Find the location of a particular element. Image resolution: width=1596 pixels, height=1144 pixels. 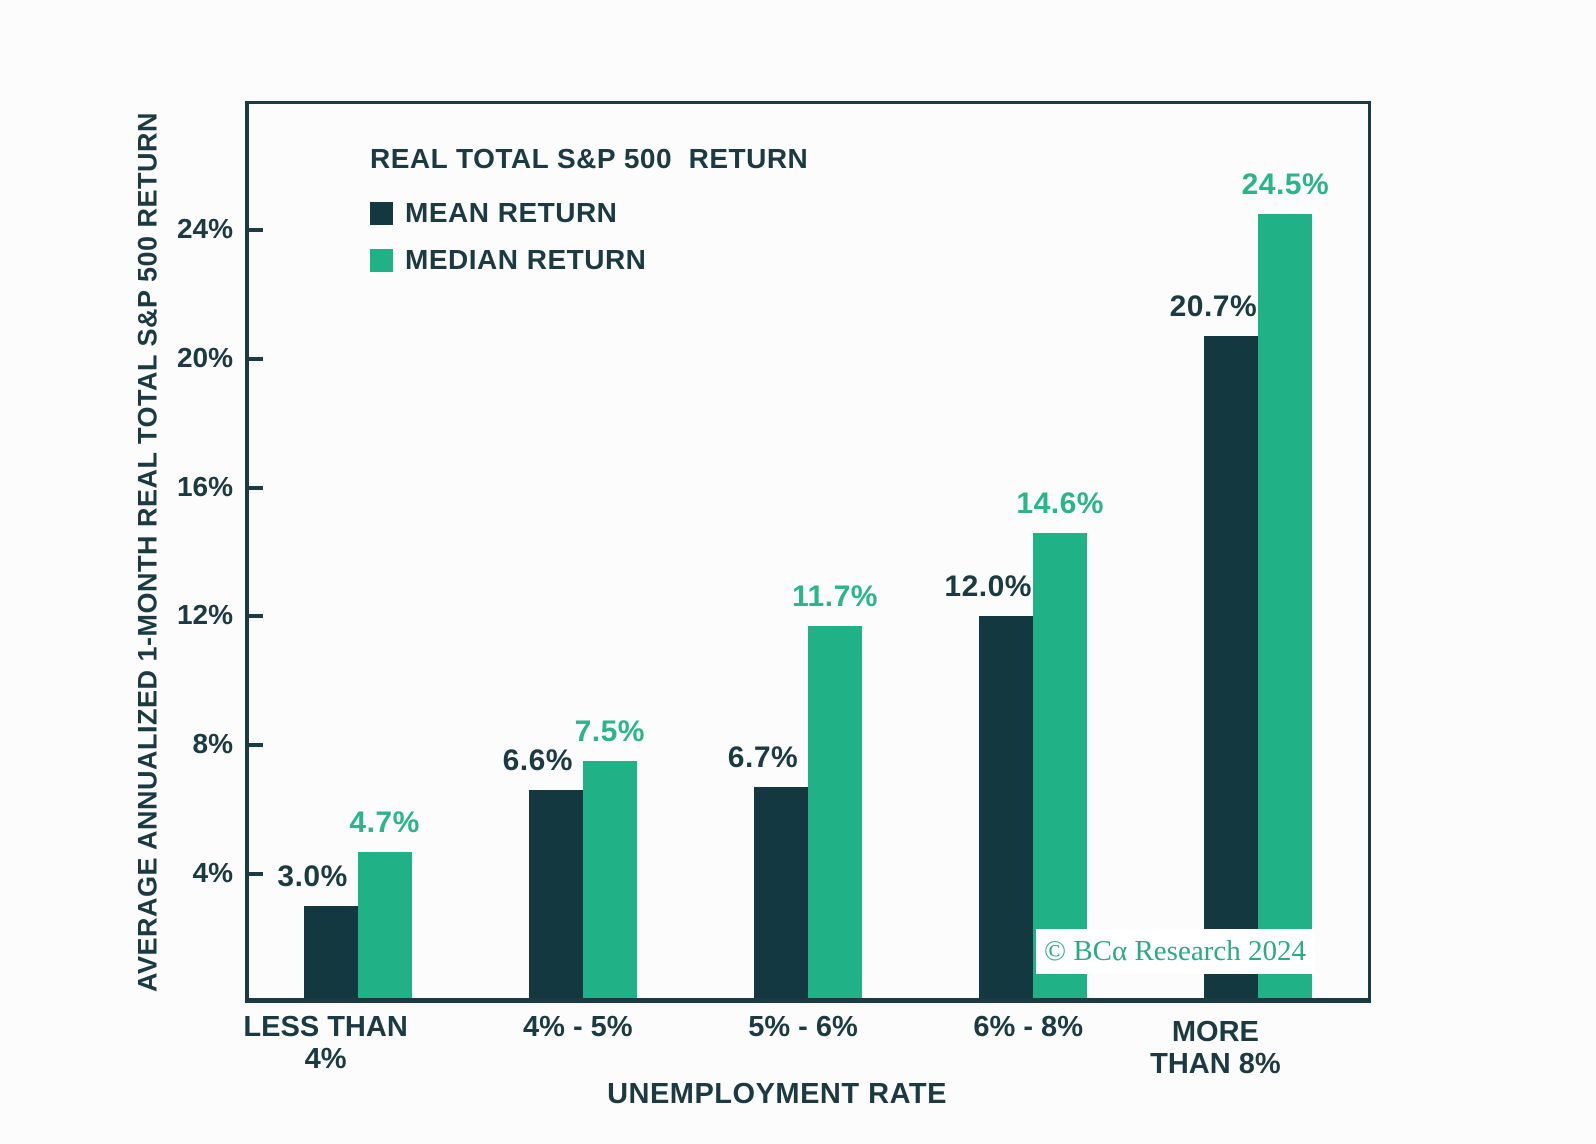

category-label-3: 5% - 6% is located at coordinates (803, 1027).